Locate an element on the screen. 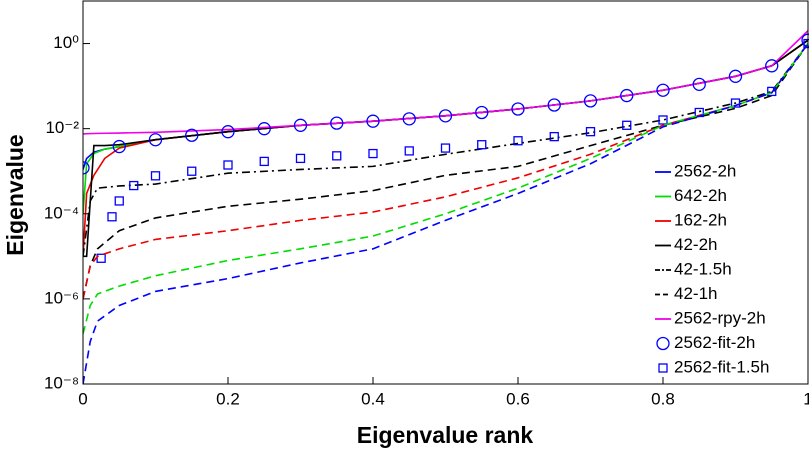 Image resolution: width=809 pixels, height=454 pixels. legend-label: 2562-2h is located at coordinates (705, 170).